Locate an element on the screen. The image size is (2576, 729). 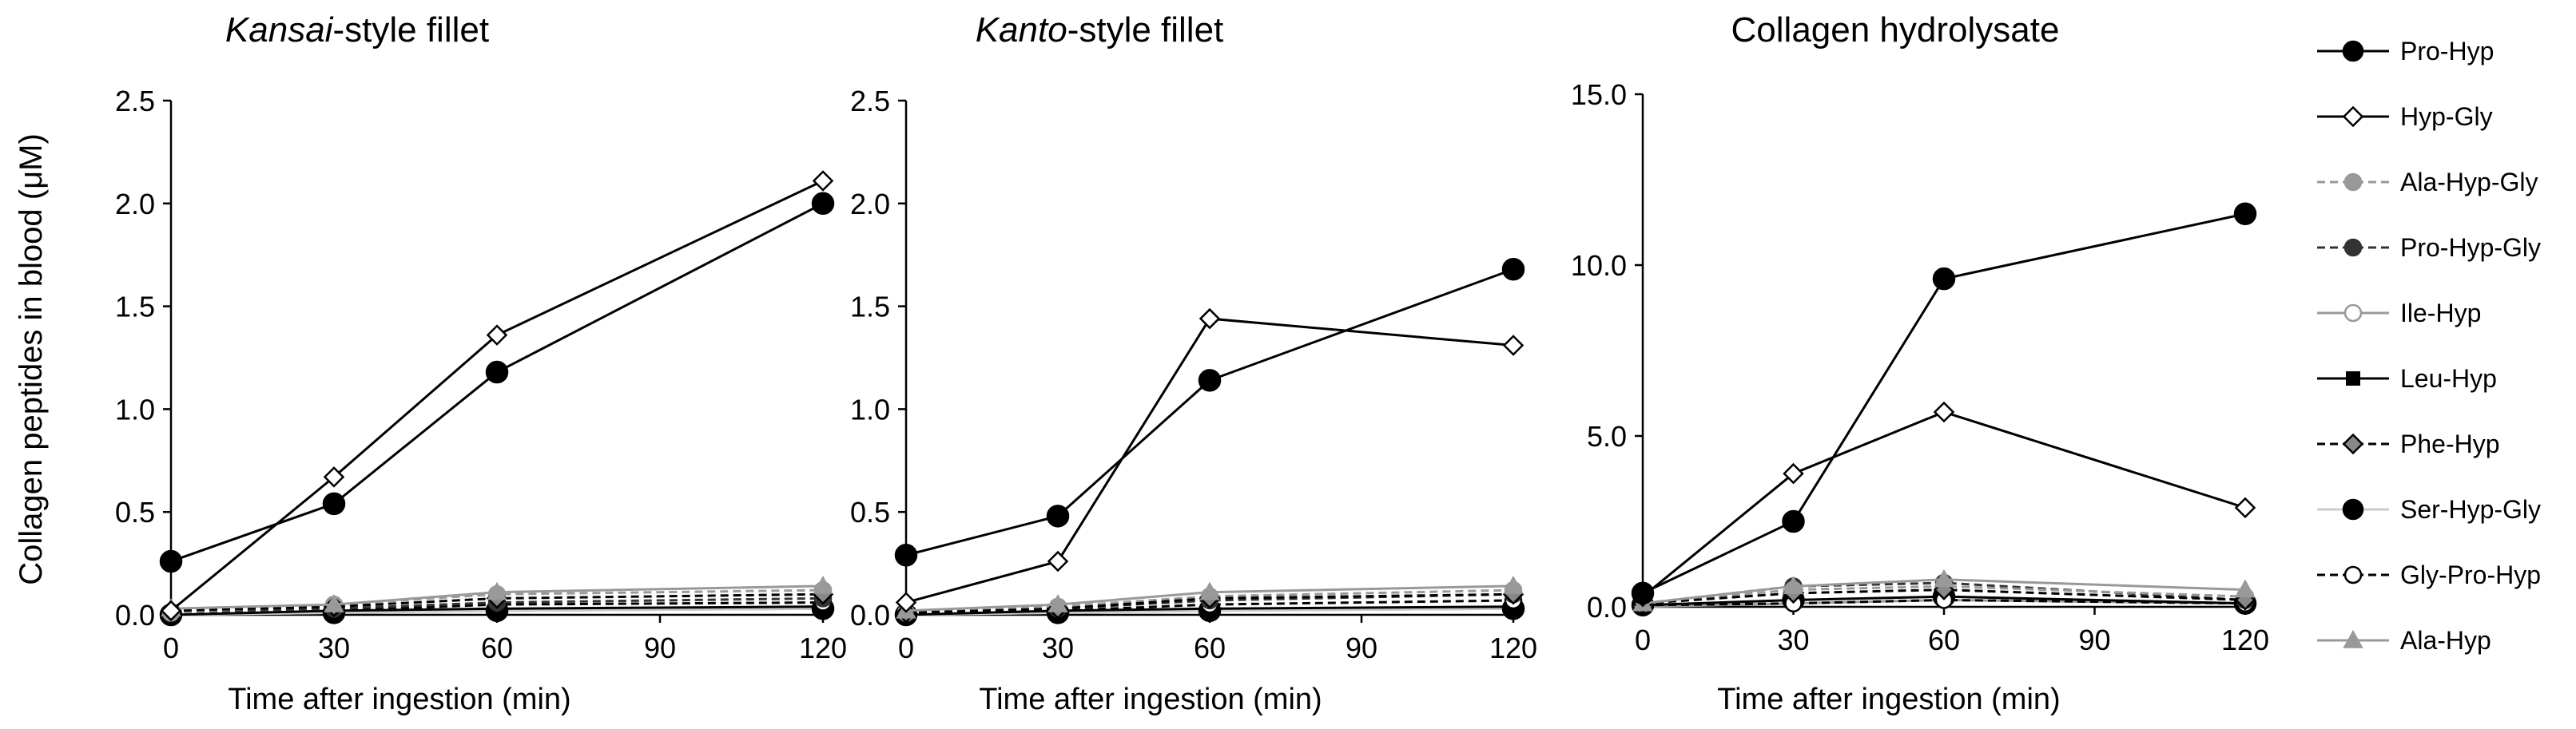
legend-item-leu-hyp: Leu-Hyp is located at coordinates (2407, 378).